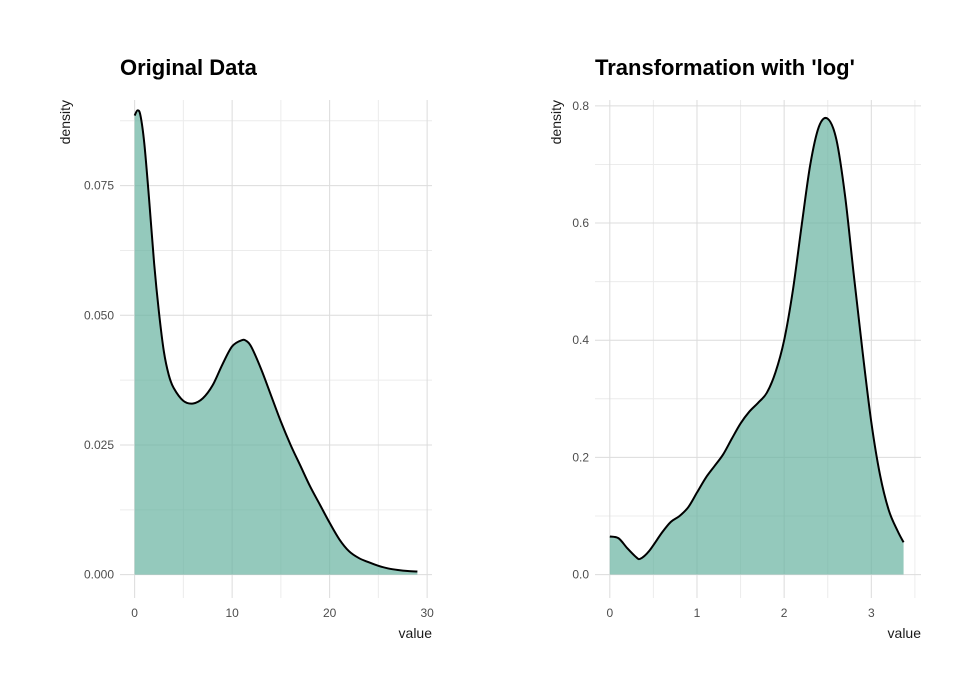 The height and width of the screenshot is (700, 980). I want to click on x-tick-label: 20, so click(330, 613).